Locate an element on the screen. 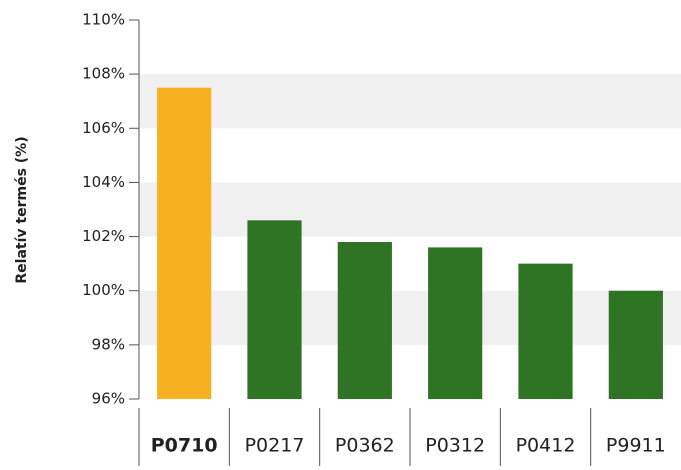 The image size is (681, 470). y-tick-label: 108% is located at coordinates (103, 74).